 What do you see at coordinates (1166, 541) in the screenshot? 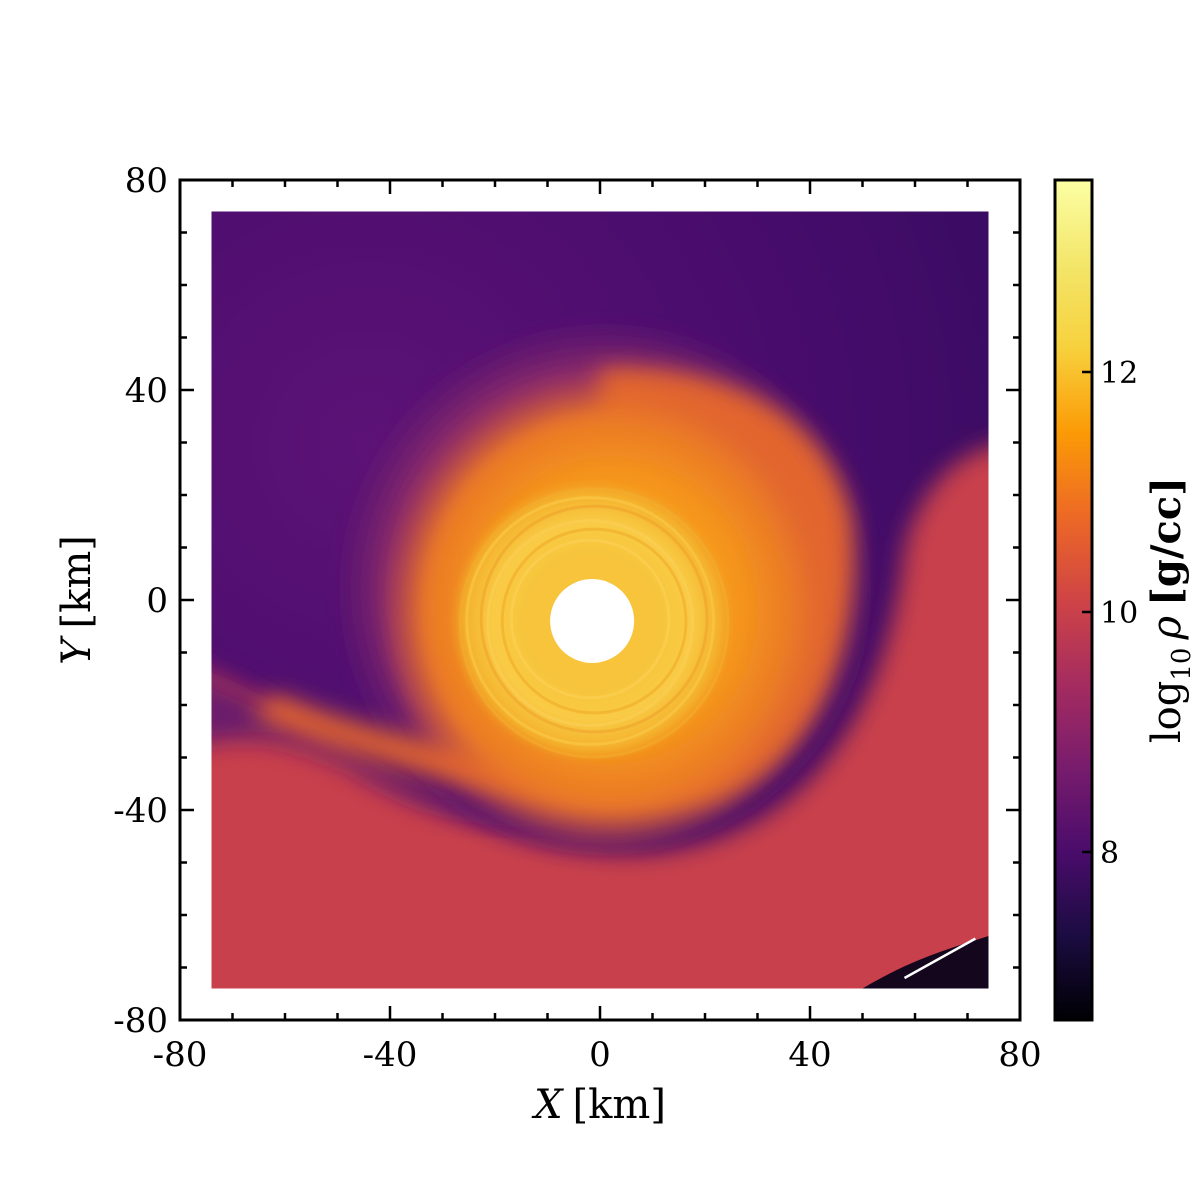
I see `colorbar-label-unit: [g/cc]` at bounding box center [1166, 541].